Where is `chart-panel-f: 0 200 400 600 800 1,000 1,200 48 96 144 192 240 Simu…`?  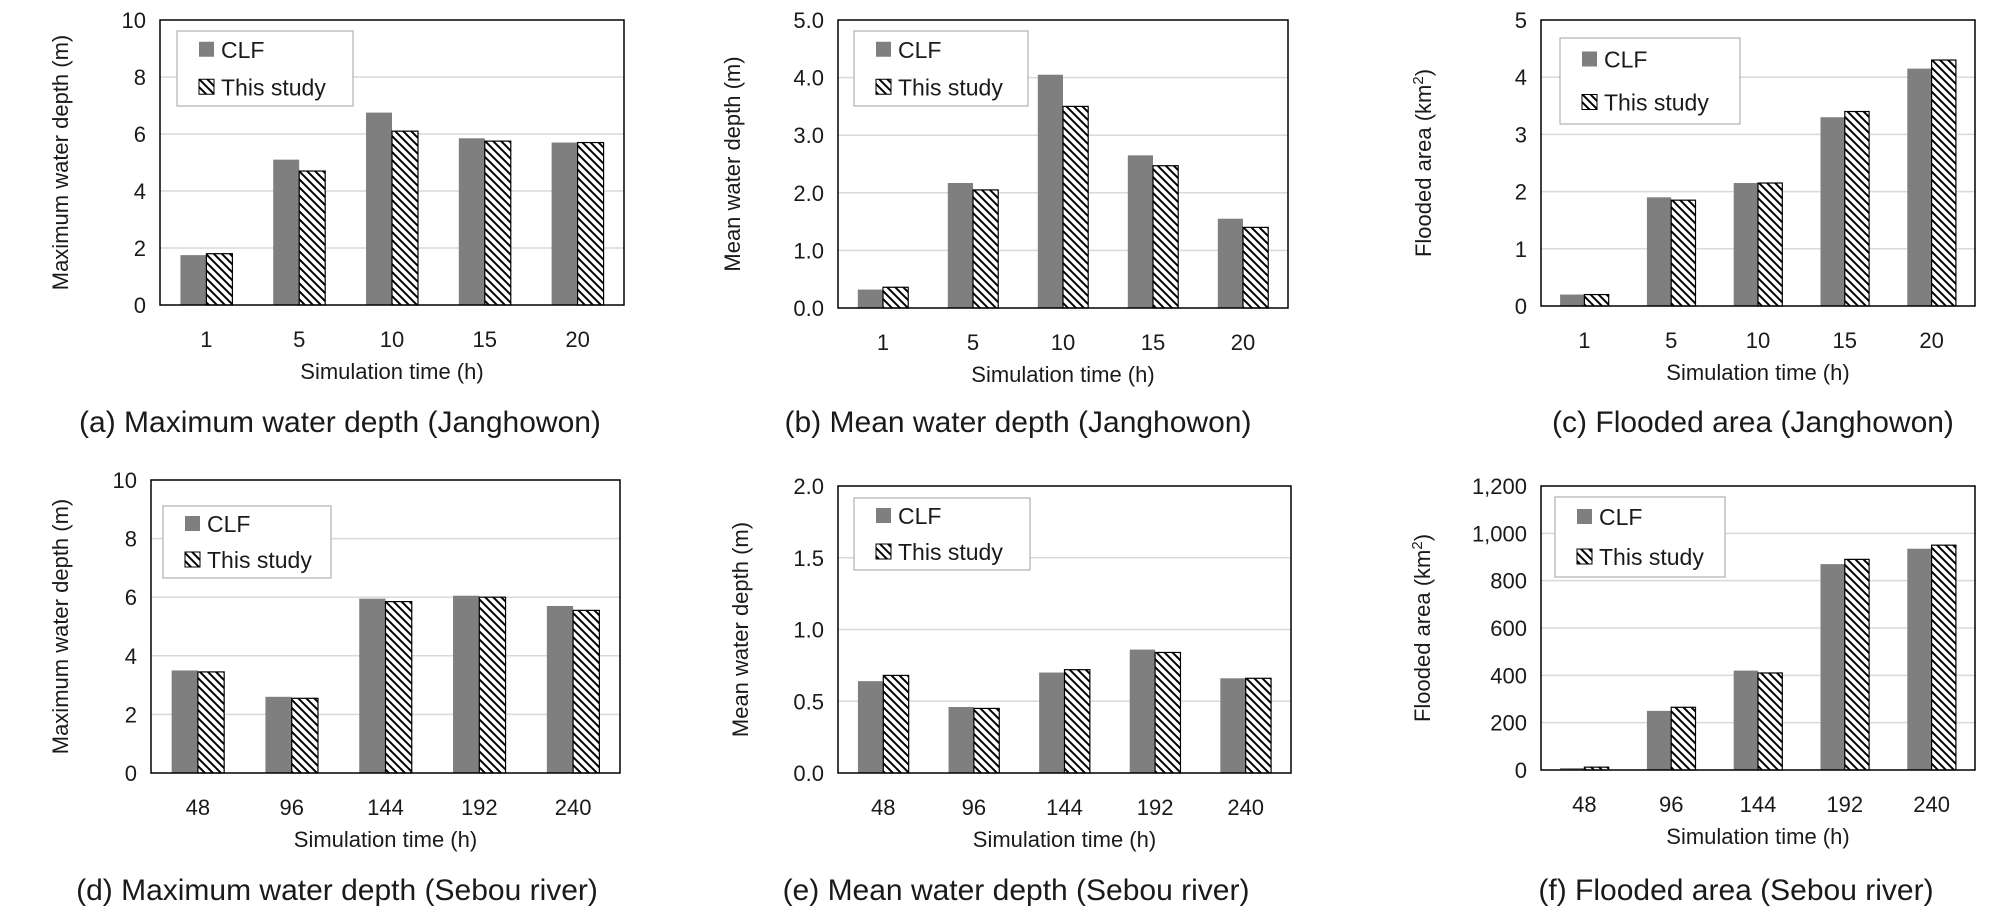
chart-panel-f: 0 200 400 600 800 1,000 1,200 48 96 144 192 240 Simu… is located at coordinates (1692, 690).